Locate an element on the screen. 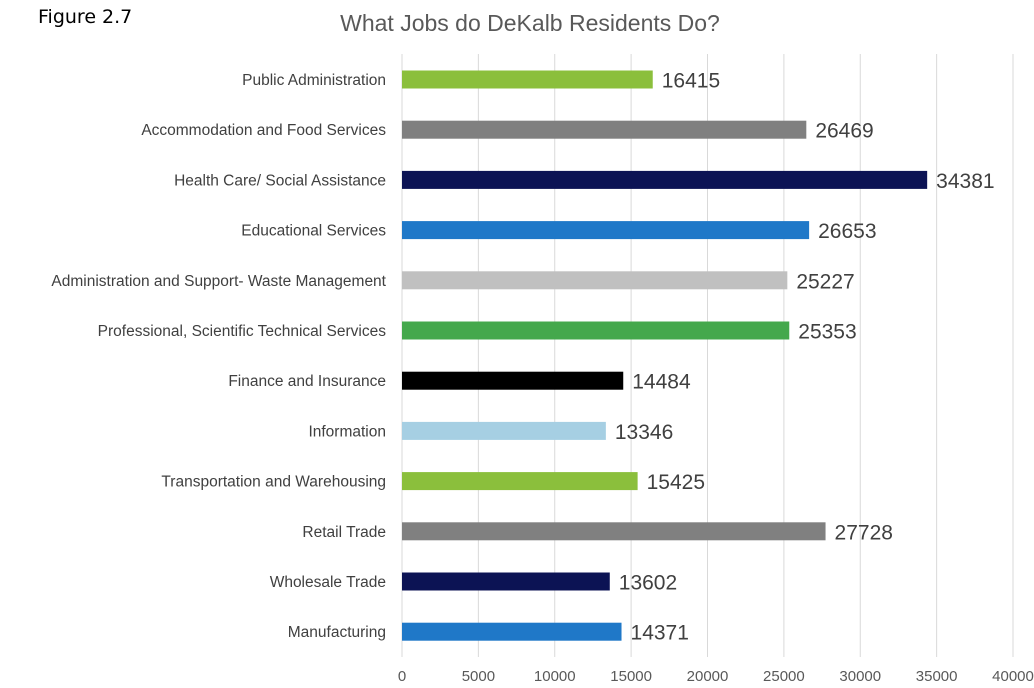 This screenshot has width=1034, height=688. x-tick-label: 20000 is located at coordinates (708, 676).